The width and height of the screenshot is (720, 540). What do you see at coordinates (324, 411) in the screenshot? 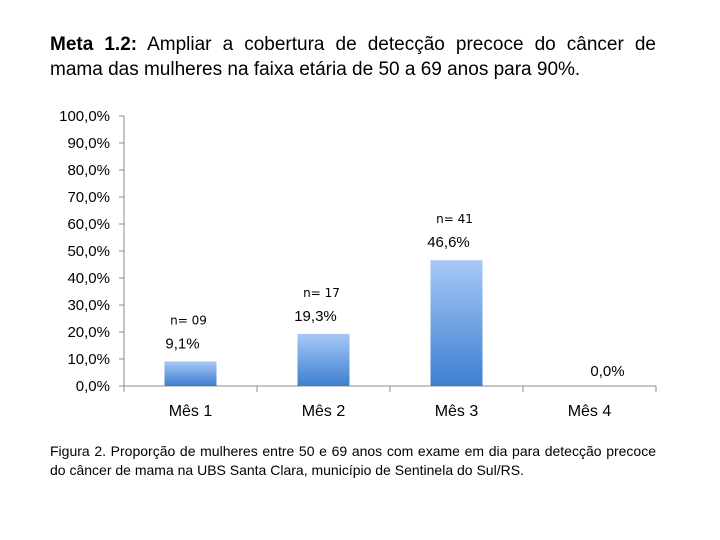
I see `x-category-label: Mês 2` at bounding box center [324, 411].